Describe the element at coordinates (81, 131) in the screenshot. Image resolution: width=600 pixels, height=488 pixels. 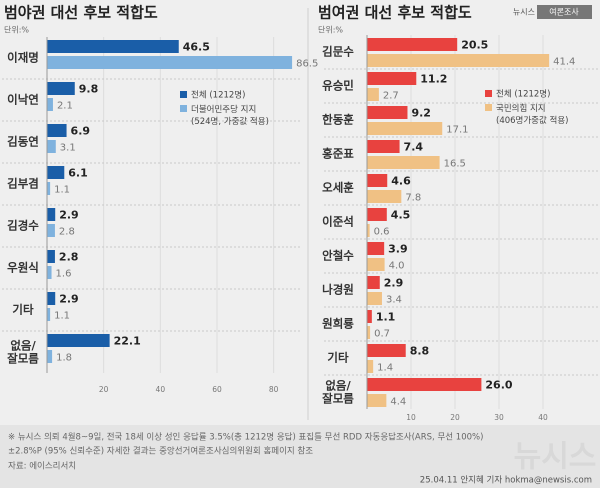
I see `value-label: 6.9` at that location.